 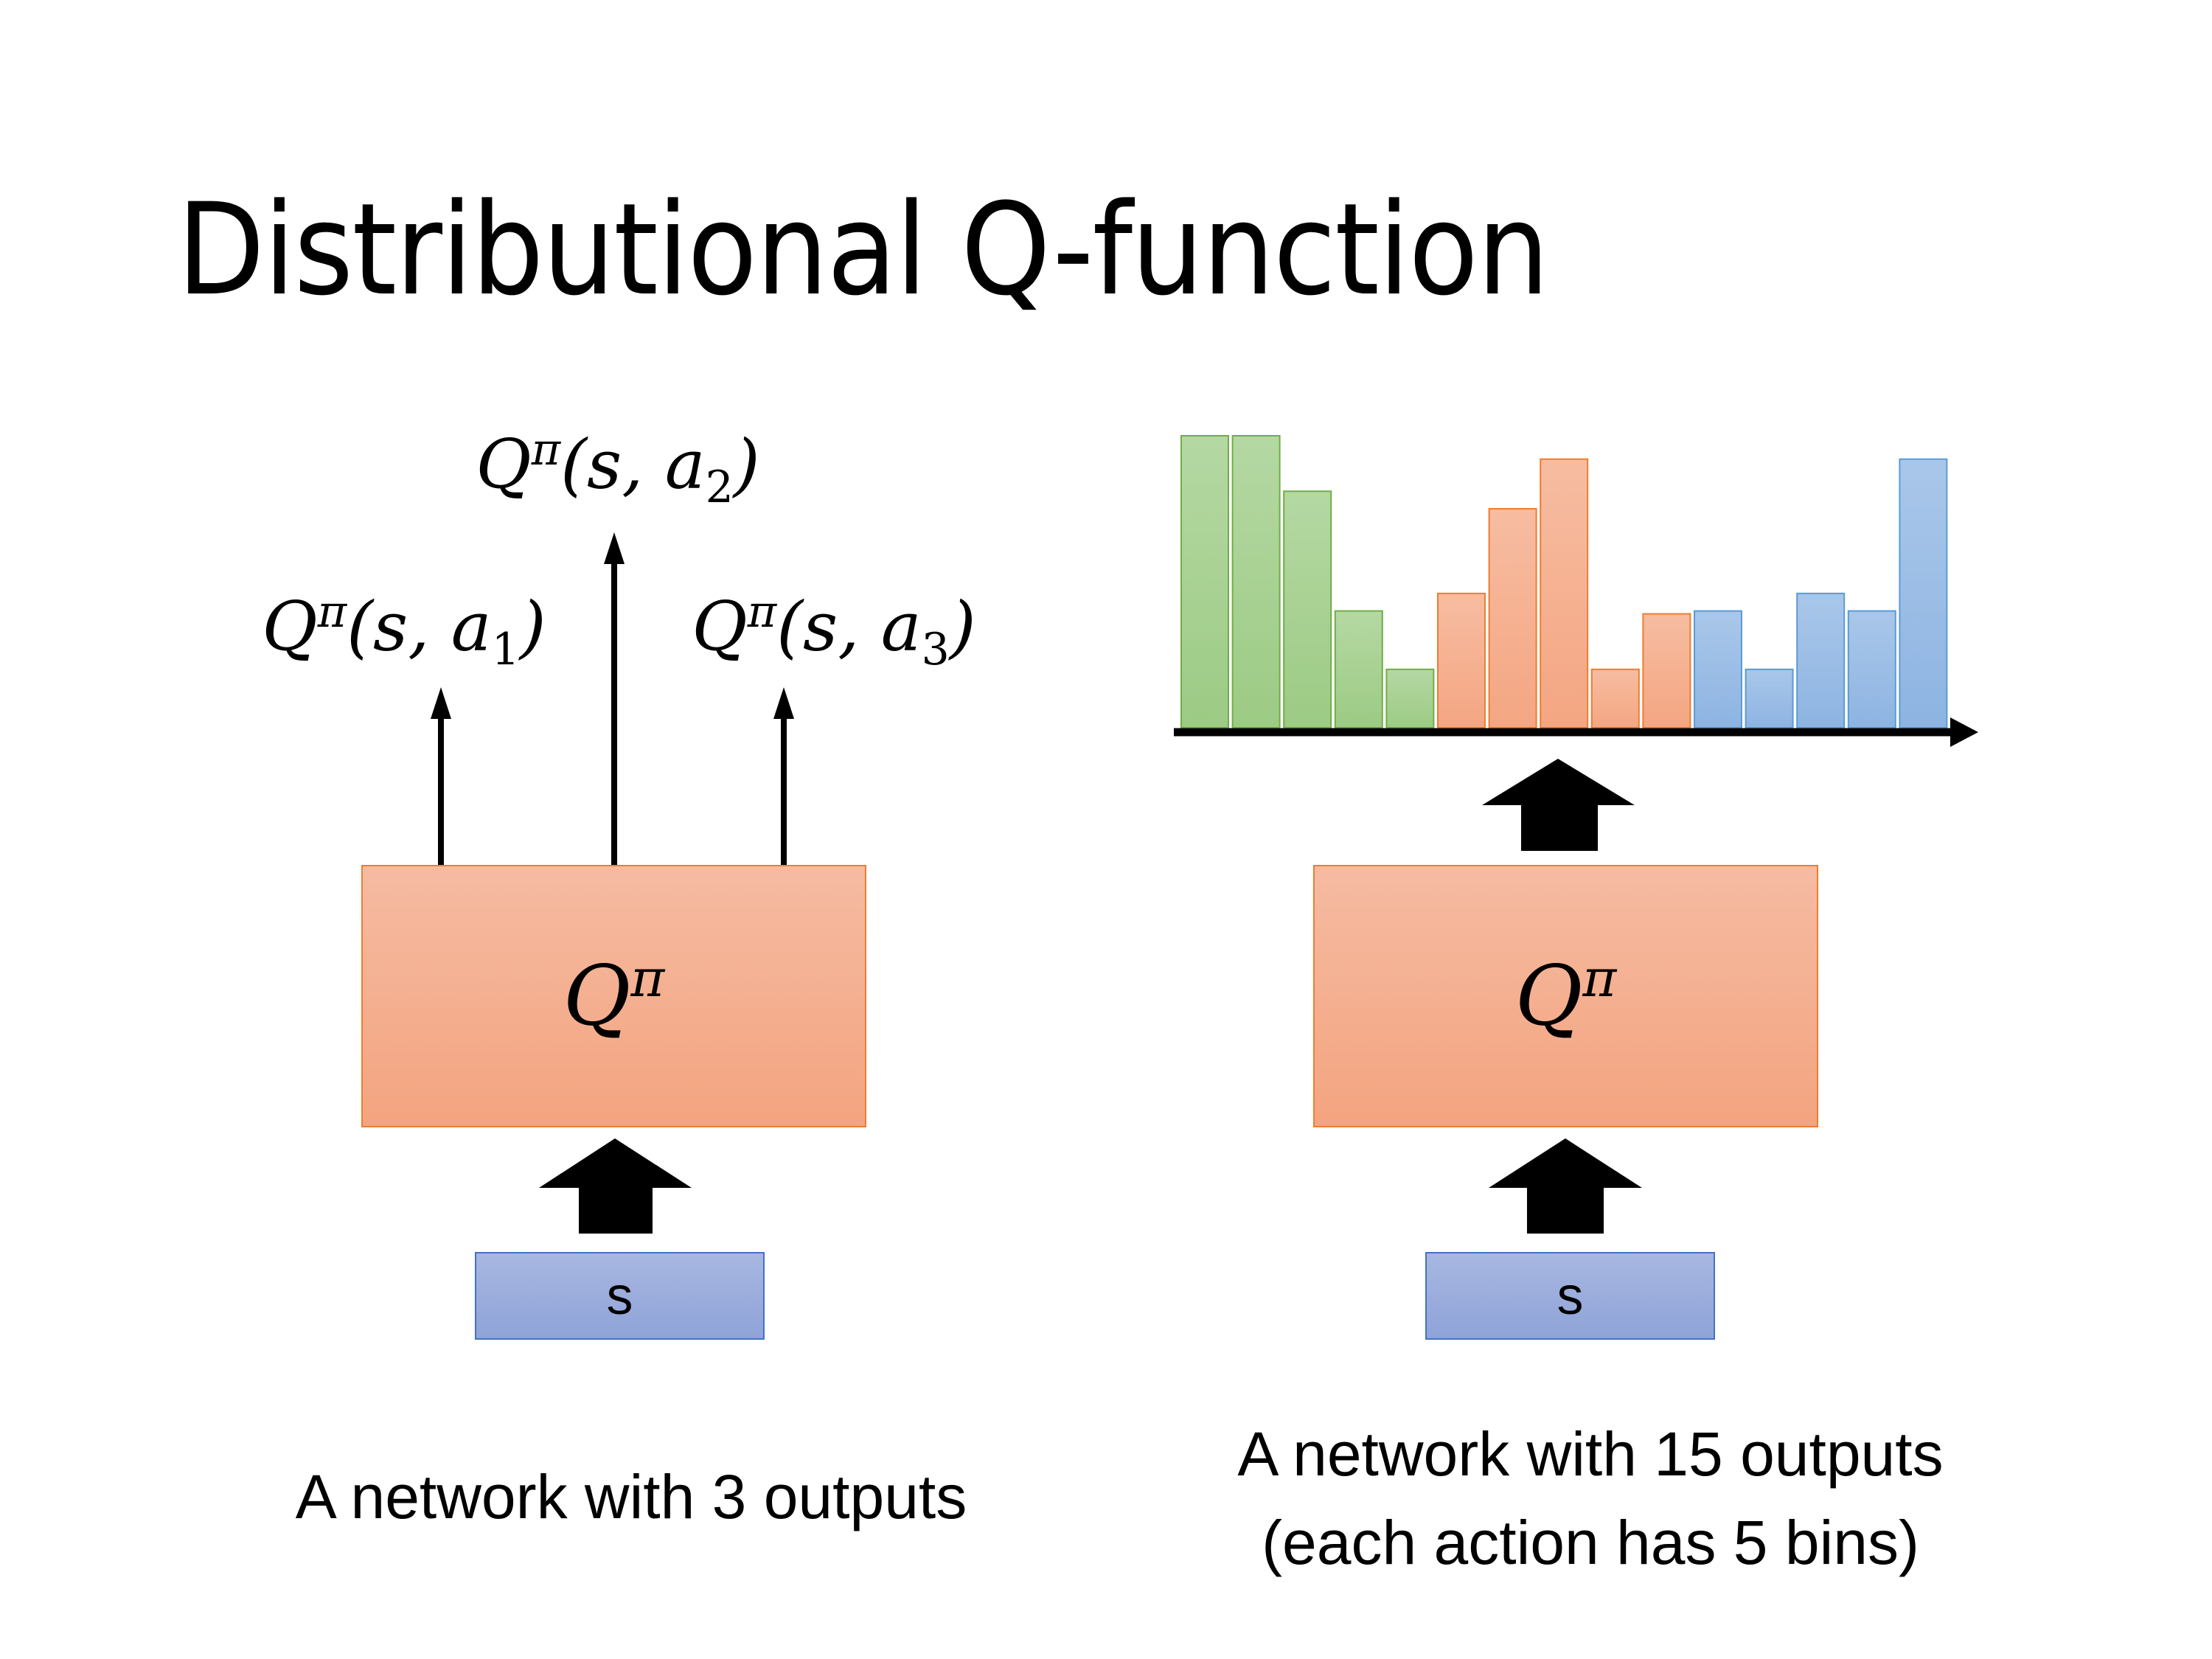 What do you see at coordinates (1307, 609) in the screenshot?
I see `histogram-bar-action1-bin3` at bounding box center [1307, 609].